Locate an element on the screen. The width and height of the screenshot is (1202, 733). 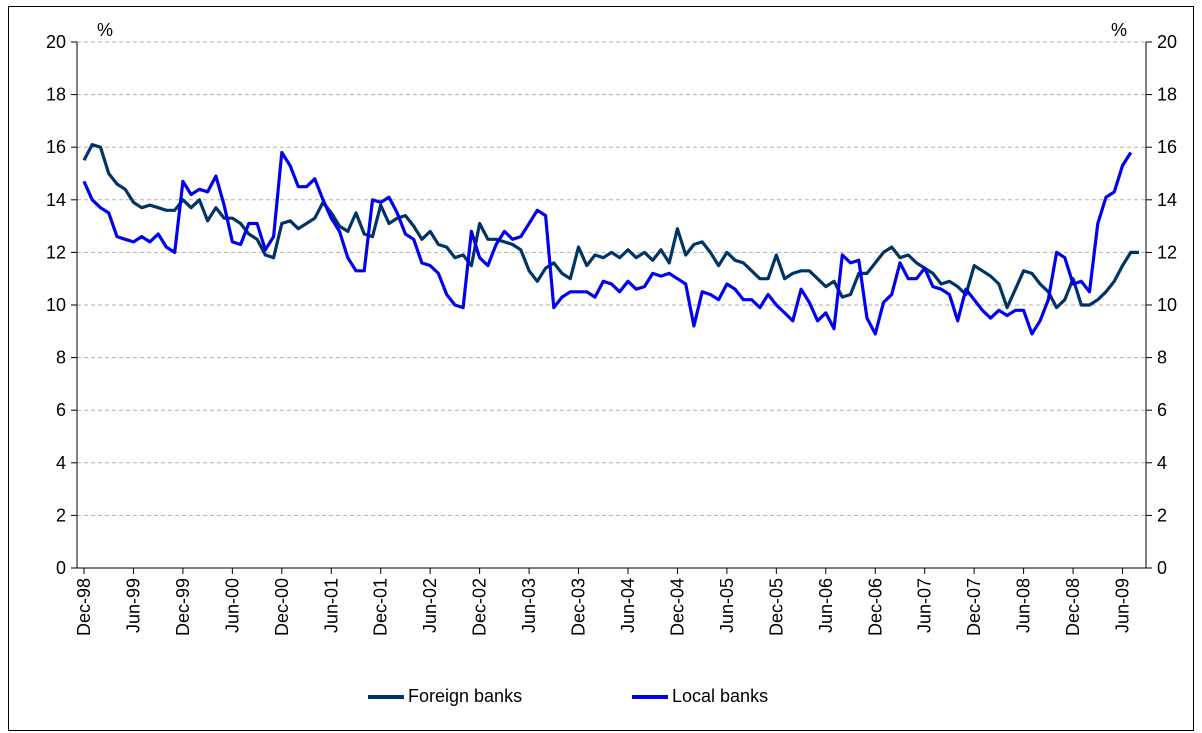
y-tick-label-right: 8 is located at coordinates (1162, 358).